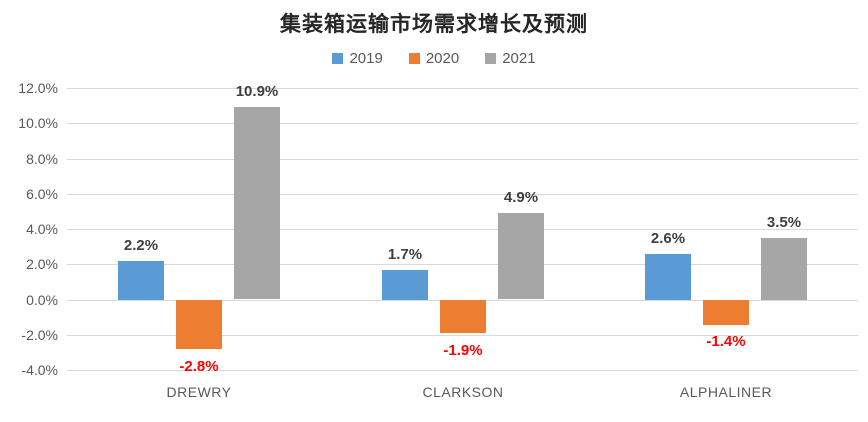 The image size is (868, 422). Describe the element at coordinates (199, 366) in the screenshot. I see `value-label-2020-drewry: -2.8%` at that location.